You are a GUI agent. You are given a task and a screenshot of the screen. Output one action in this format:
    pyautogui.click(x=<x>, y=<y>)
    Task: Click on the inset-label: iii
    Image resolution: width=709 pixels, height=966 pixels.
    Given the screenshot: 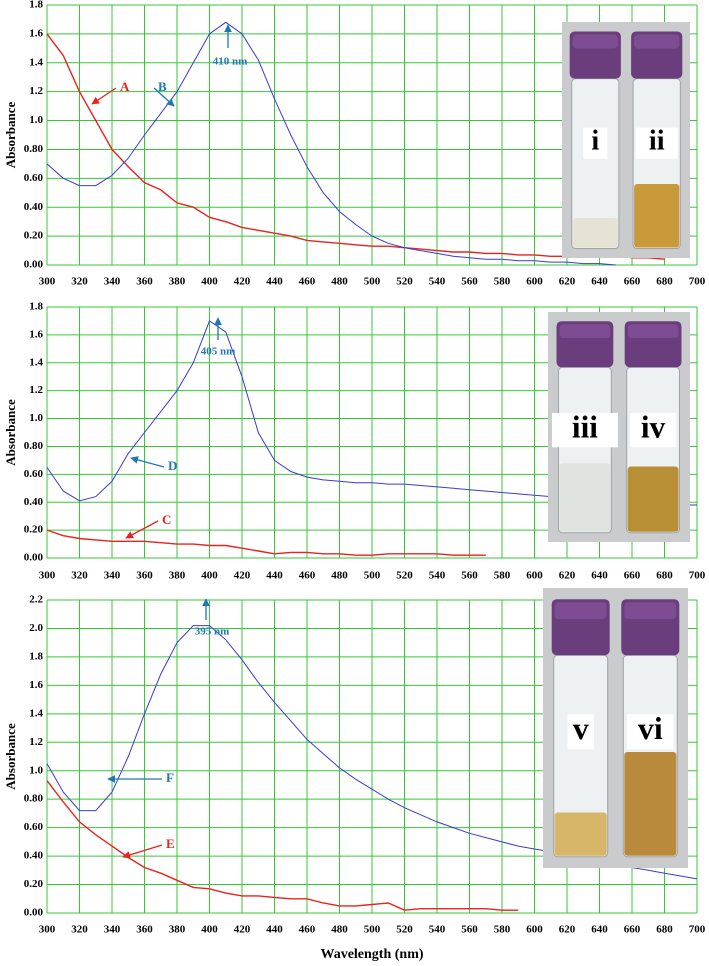 What is the action you would take?
    pyautogui.click(x=585, y=426)
    